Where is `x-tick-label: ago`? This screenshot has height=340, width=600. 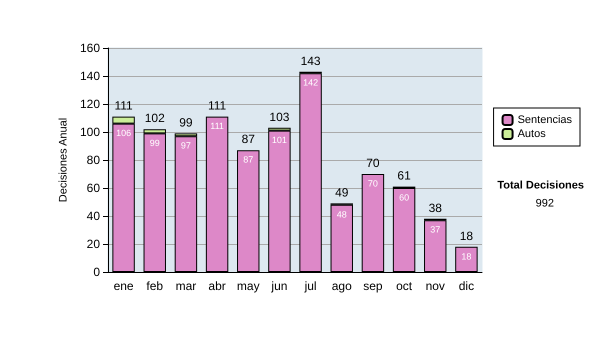
x-tick-label: ago is located at coordinates (342, 286).